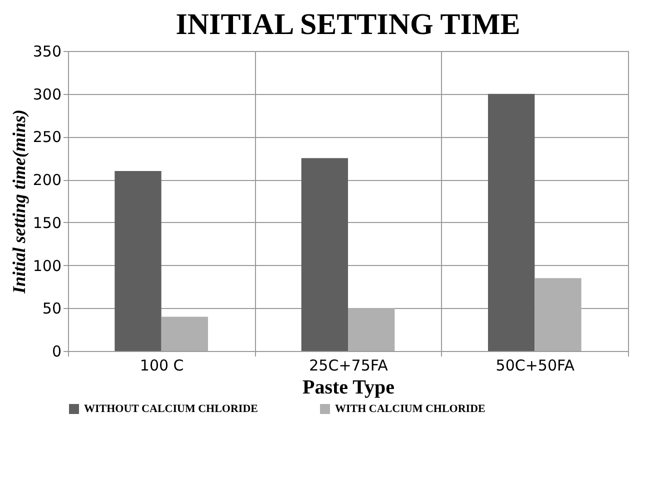 The image size is (666, 480). What do you see at coordinates (349, 365) in the screenshot?
I see `x-tick-label: 25C+75FA` at bounding box center [349, 365].